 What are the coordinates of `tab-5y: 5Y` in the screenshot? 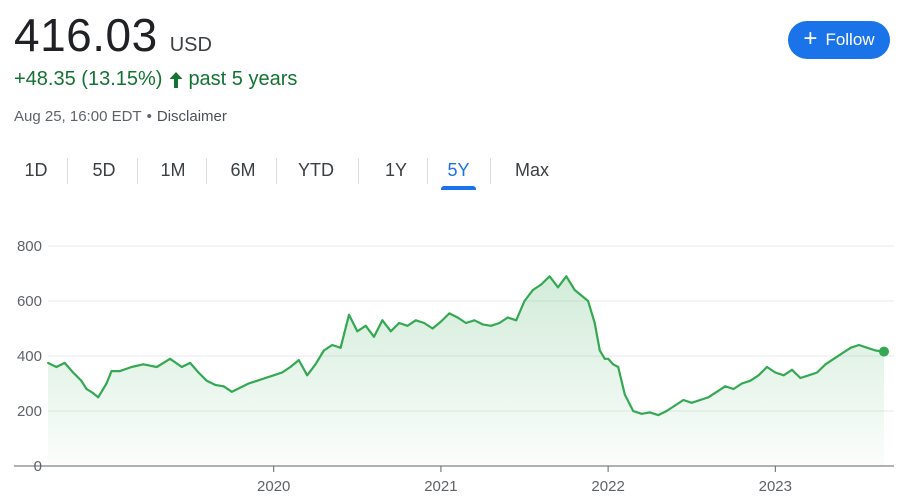 It's located at (458, 170).